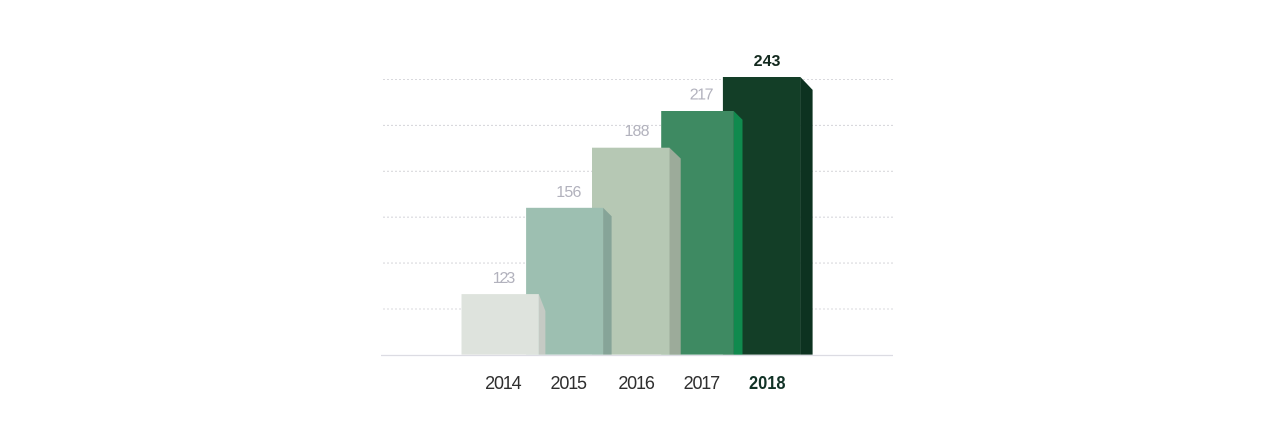 The height and width of the screenshot is (443, 1274). What do you see at coordinates (504, 278) in the screenshot?
I see `svg-text: 123` at bounding box center [504, 278].